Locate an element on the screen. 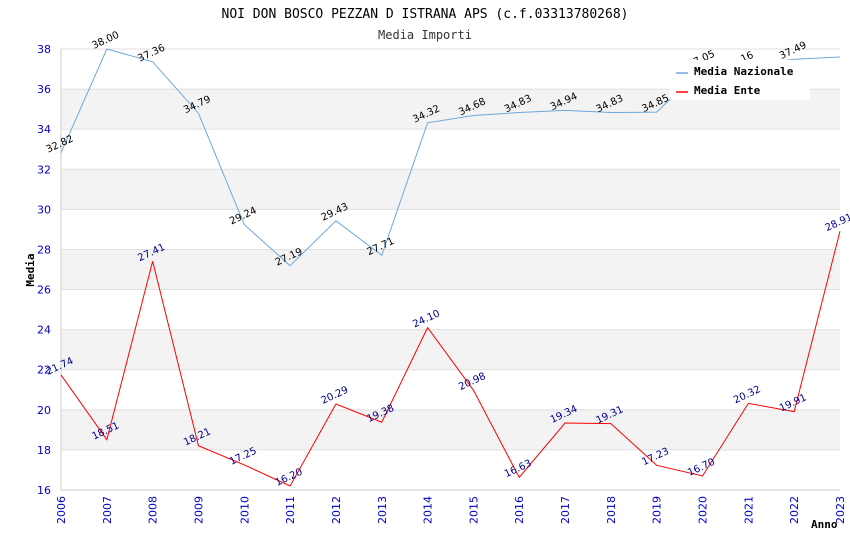  y-tick-label: 24 is located at coordinates (44, 330).